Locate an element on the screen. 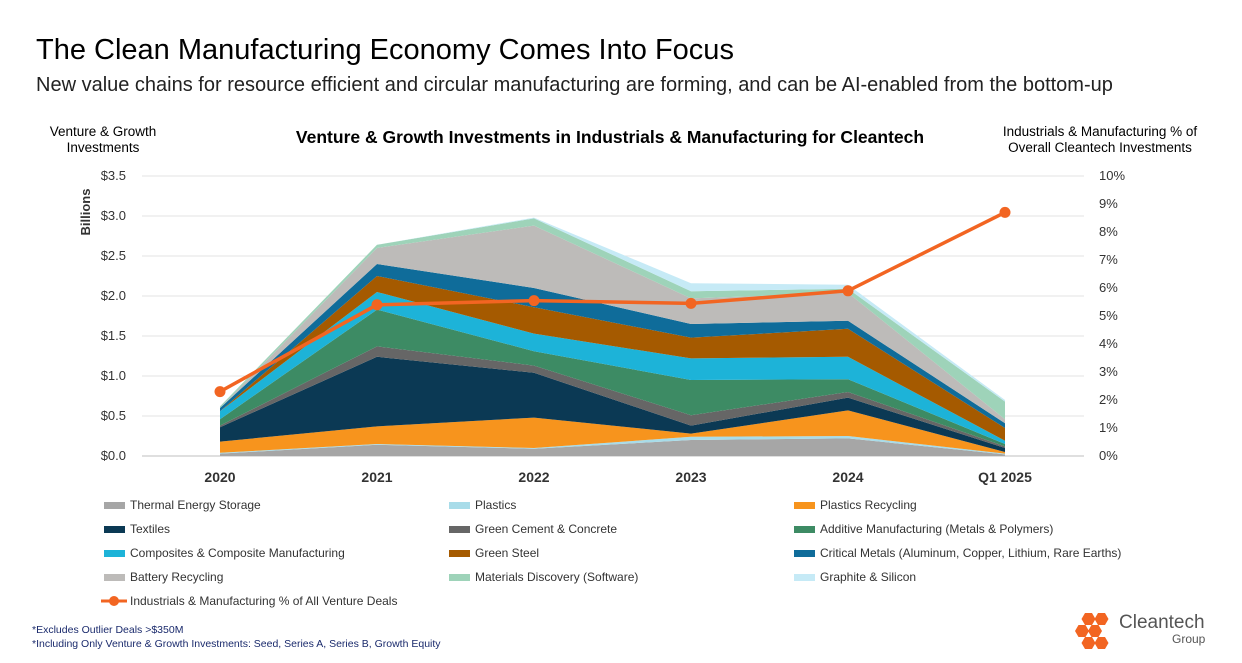  legend-label: Textiles is located at coordinates (150, 529).